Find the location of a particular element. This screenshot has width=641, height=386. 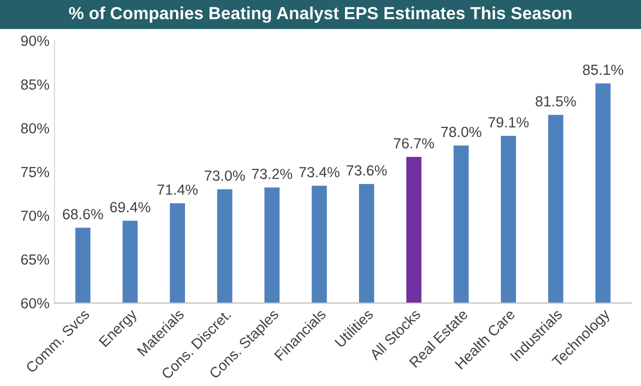

data-label: 85.1% is located at coordinates (603, 69).